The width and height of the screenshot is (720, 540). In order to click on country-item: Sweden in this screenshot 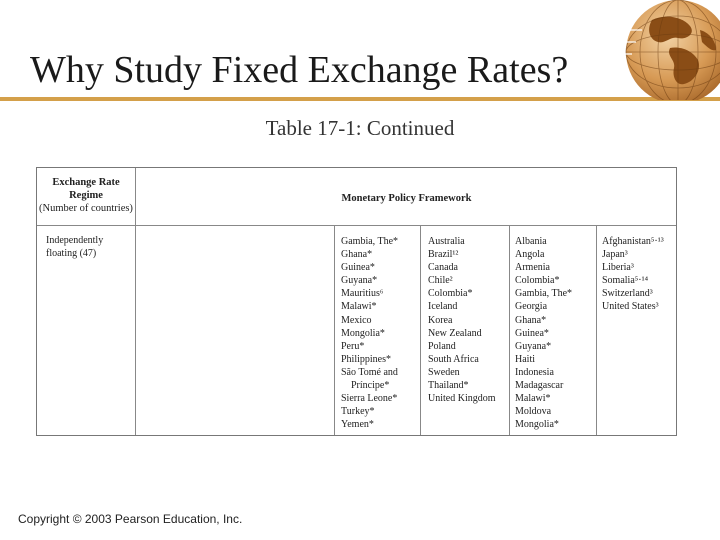, I will do `click(444, 372)`.